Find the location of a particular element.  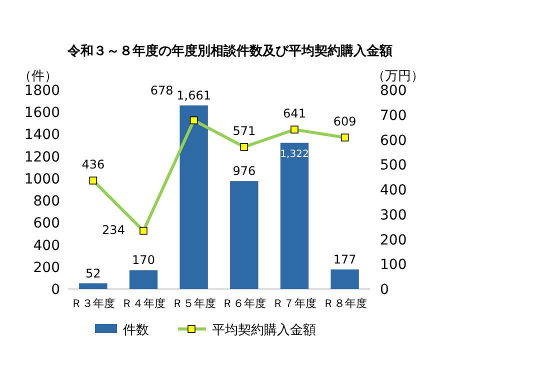

y2-tick-label: 100 is located at coordinates (393, 265).